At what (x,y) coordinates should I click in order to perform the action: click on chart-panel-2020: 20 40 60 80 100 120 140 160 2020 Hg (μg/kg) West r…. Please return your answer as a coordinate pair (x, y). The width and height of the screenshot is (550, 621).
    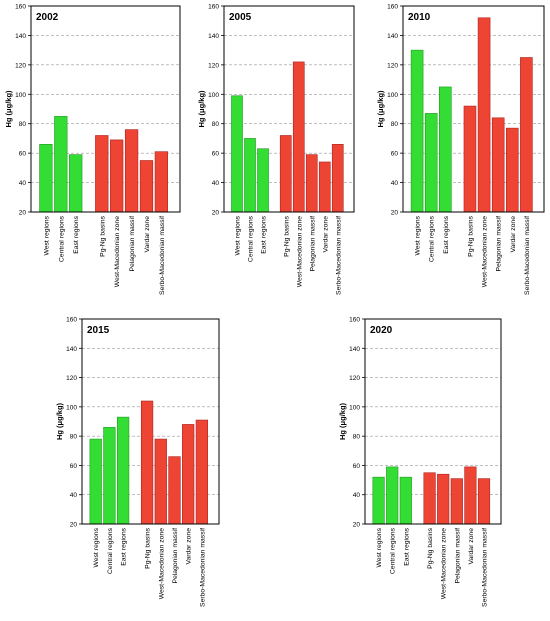
    Looking at the image, I should click on (420, 462).